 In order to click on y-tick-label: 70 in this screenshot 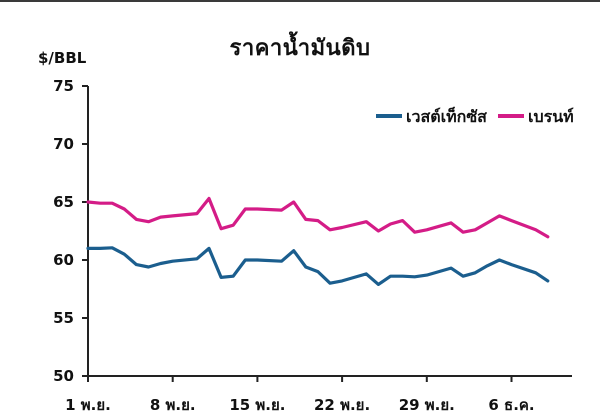, I will do `click(63, 144)`.